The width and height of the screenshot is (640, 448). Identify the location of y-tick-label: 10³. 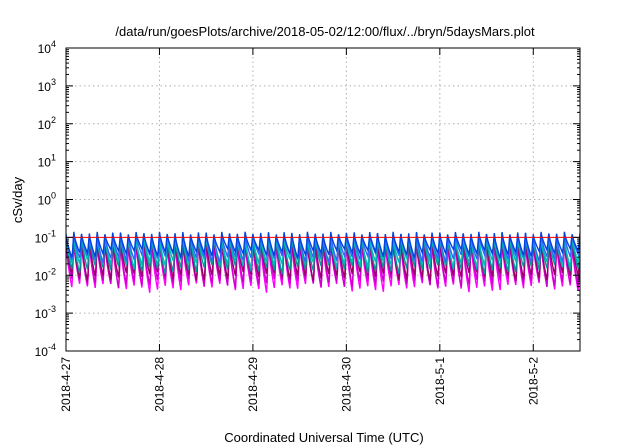
(47, 85).